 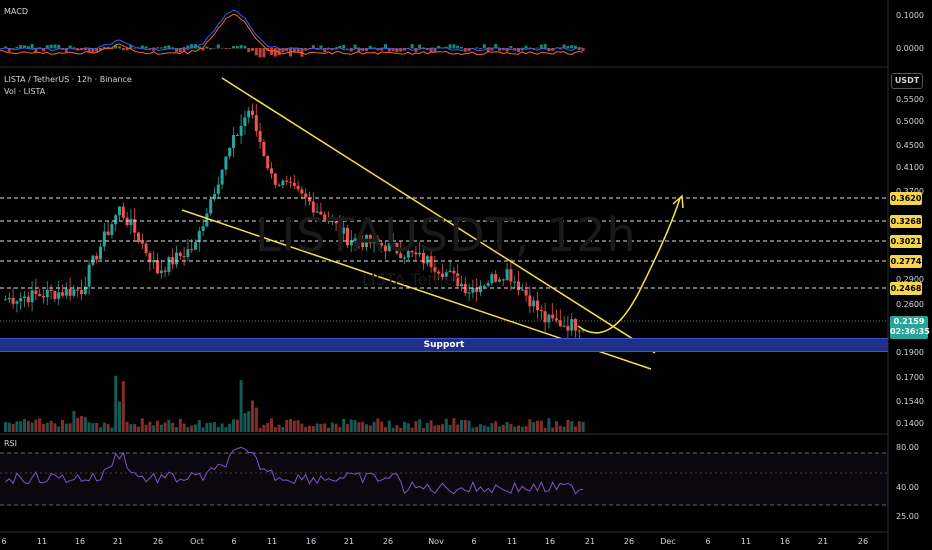 I want to click on price-tick: 0.4100, so click(x=910, y=167).